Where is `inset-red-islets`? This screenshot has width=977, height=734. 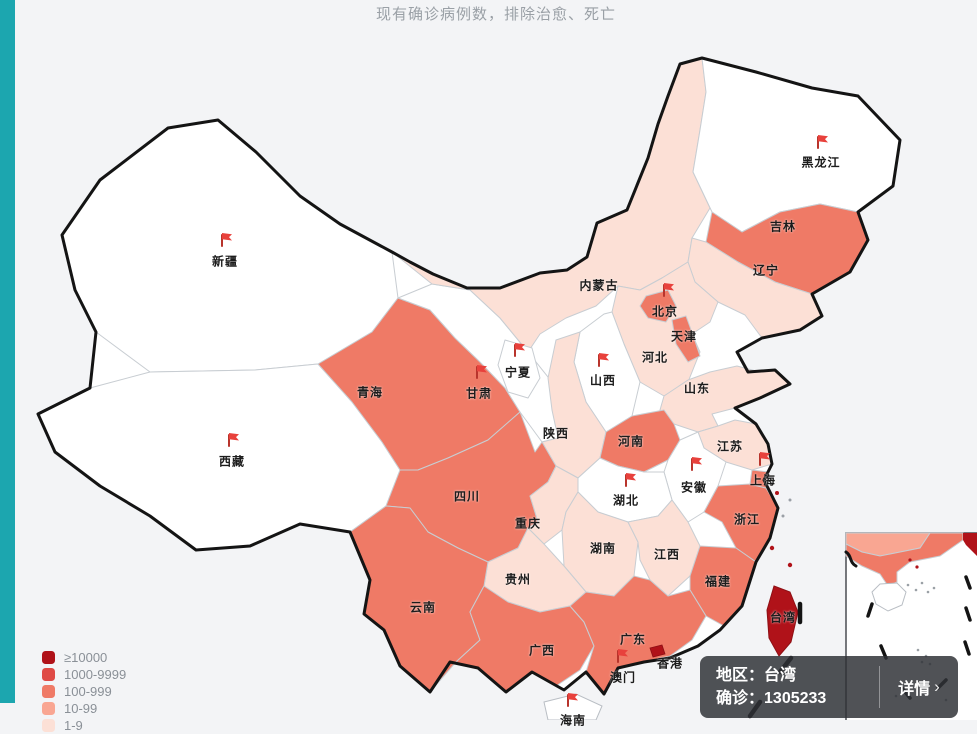
inset-red-islets is located at coordinates (913, 563).